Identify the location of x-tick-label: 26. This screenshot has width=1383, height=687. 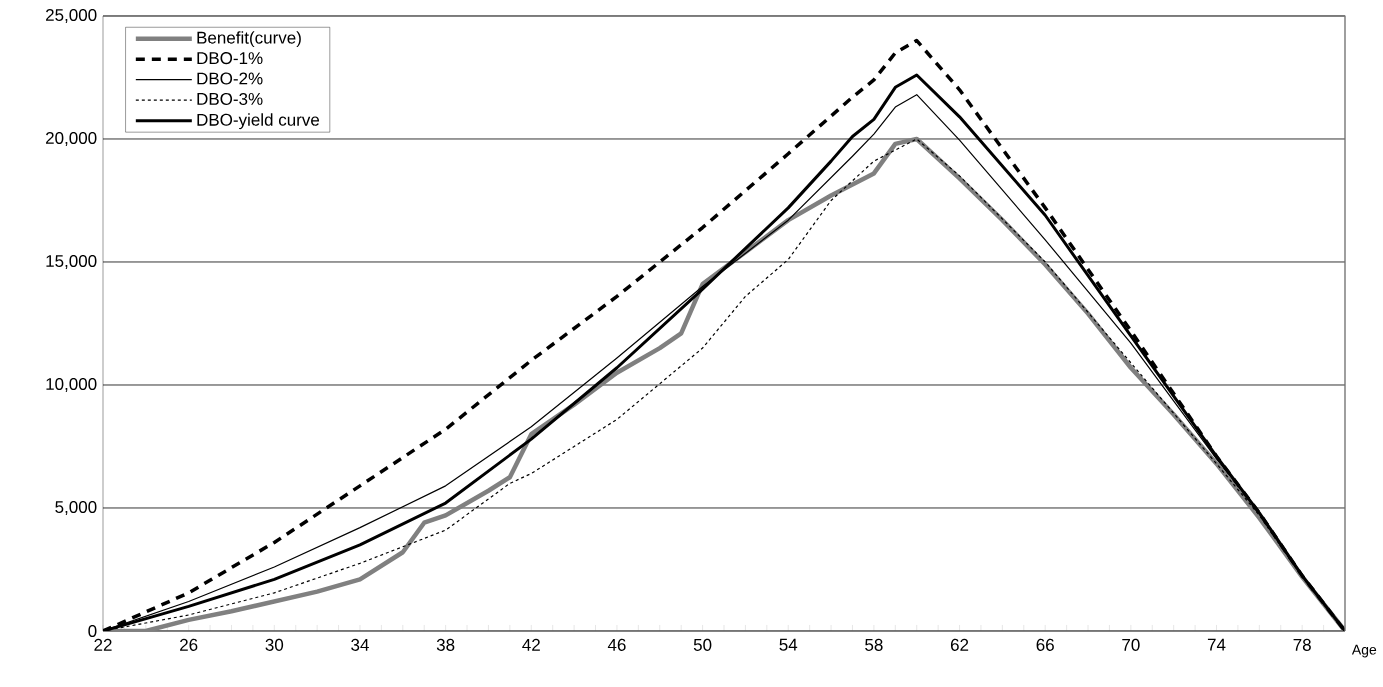
(189, 644).